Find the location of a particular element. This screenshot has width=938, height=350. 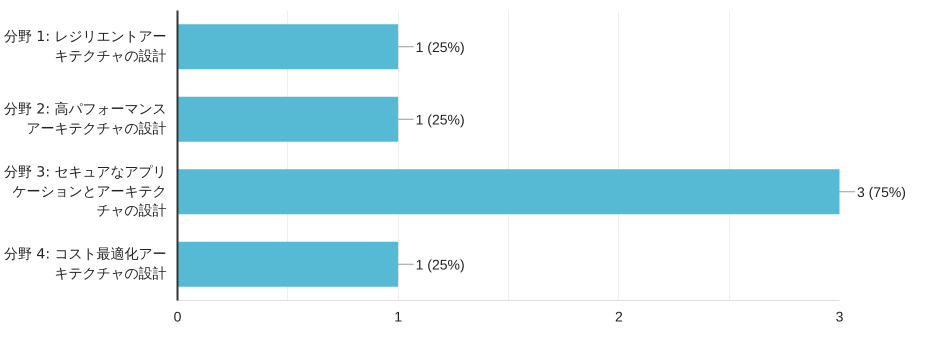

x-tick-label: 1 is located at coordinates (398, 316).